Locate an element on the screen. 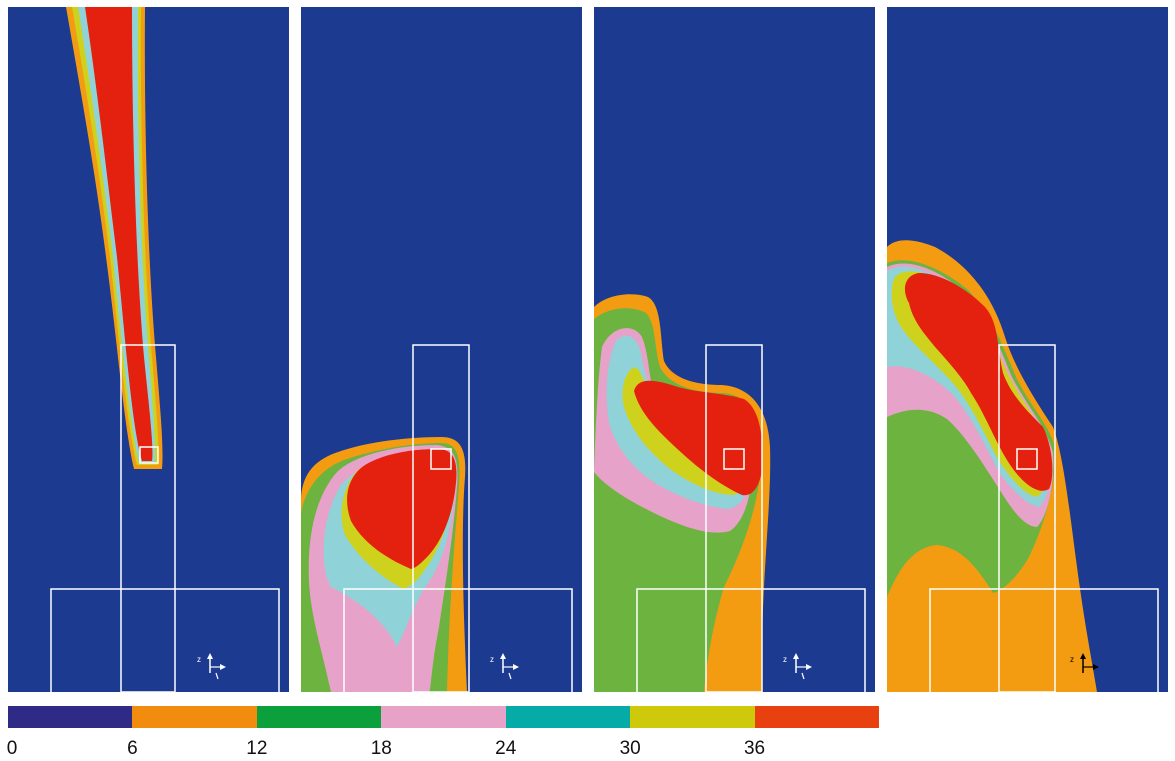  colorbar-tick-label: 30 is located at coordinates (630, 748).